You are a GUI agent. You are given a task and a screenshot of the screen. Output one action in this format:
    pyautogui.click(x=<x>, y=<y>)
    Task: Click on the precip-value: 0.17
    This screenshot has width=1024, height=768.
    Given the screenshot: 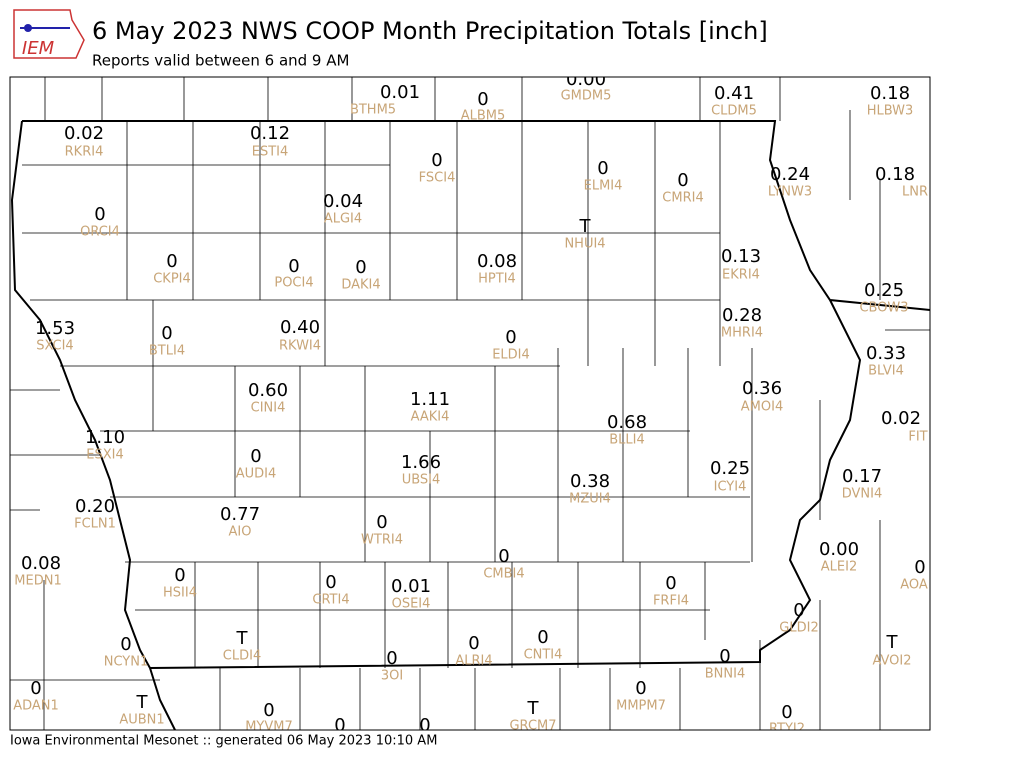 What is the action you would take?
    pyautogui.click(x=862, y=476)
    